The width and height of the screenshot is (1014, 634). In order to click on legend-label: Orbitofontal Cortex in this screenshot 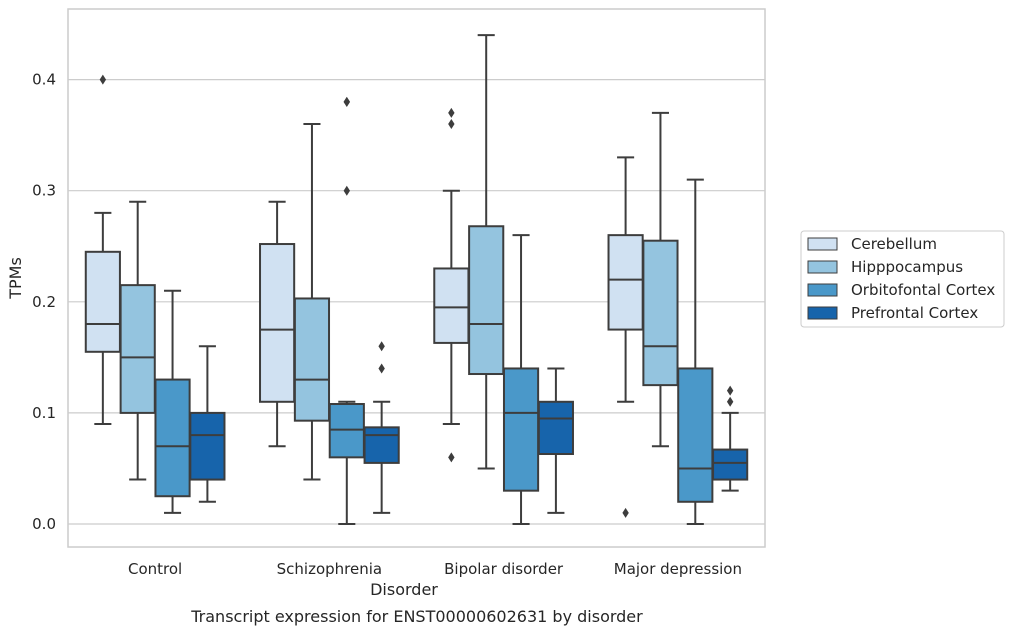, I will do `click(923, 290)`.